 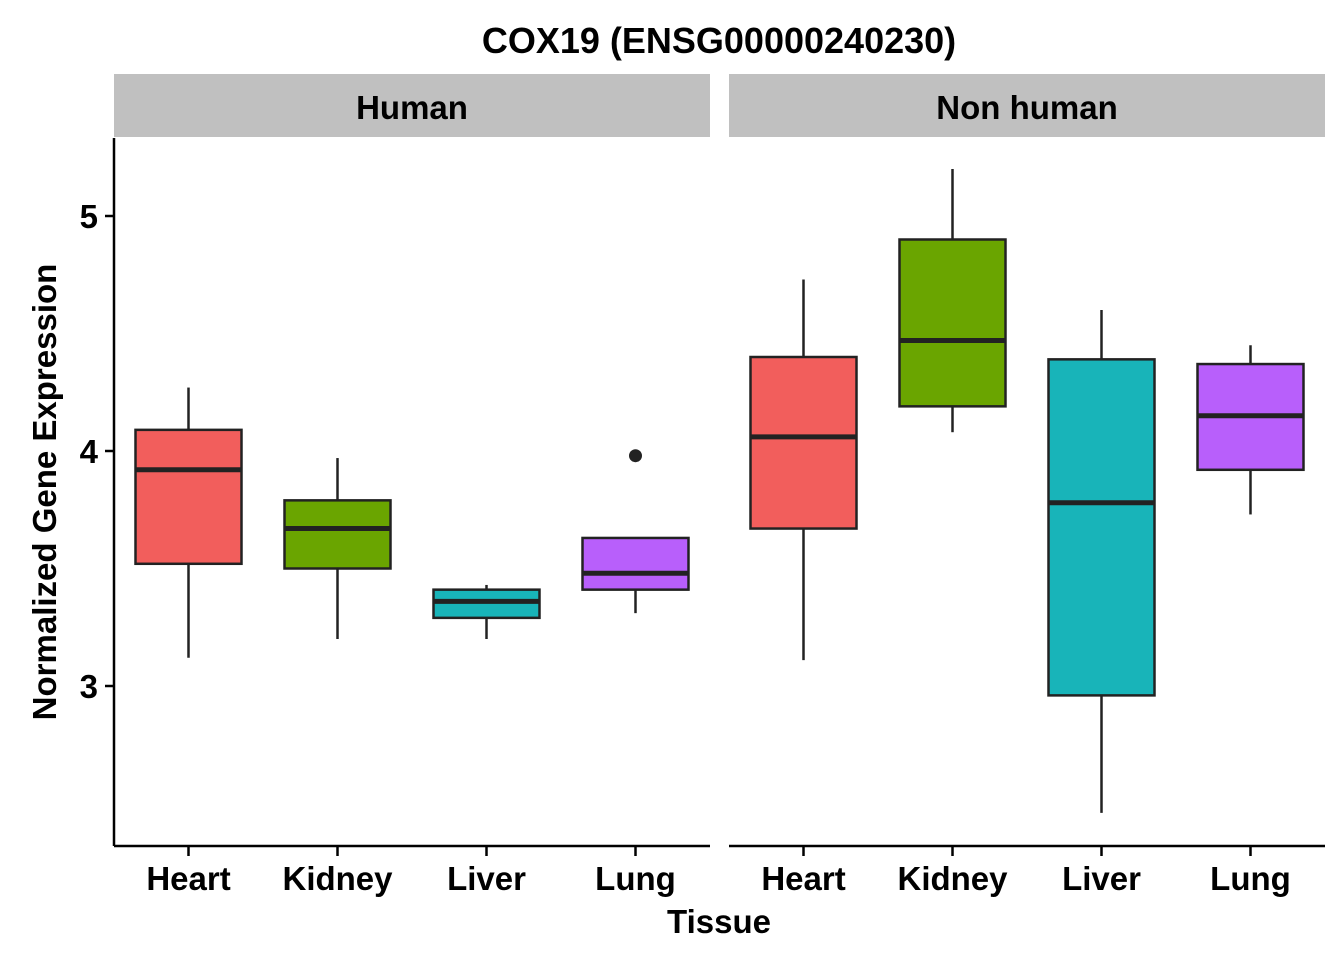 What do you see at coordinates (1101, 527) in the screenshot?
I see `box-liver` at bounding box center [1101, 527].